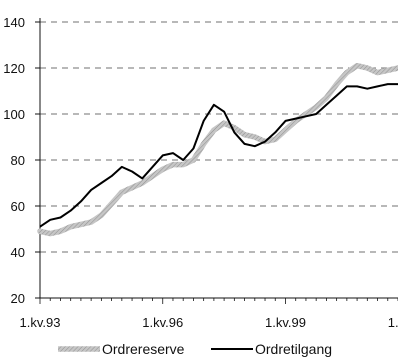  What do you see at coordinates (14, 68) in the screenshot?
I see `y-tick-label: 120` at bounding box center [14, 68].